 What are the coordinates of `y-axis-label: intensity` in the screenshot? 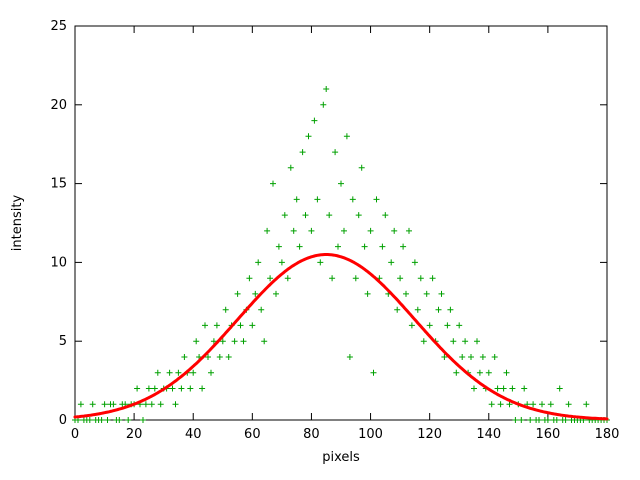 It's located at (17, 223).